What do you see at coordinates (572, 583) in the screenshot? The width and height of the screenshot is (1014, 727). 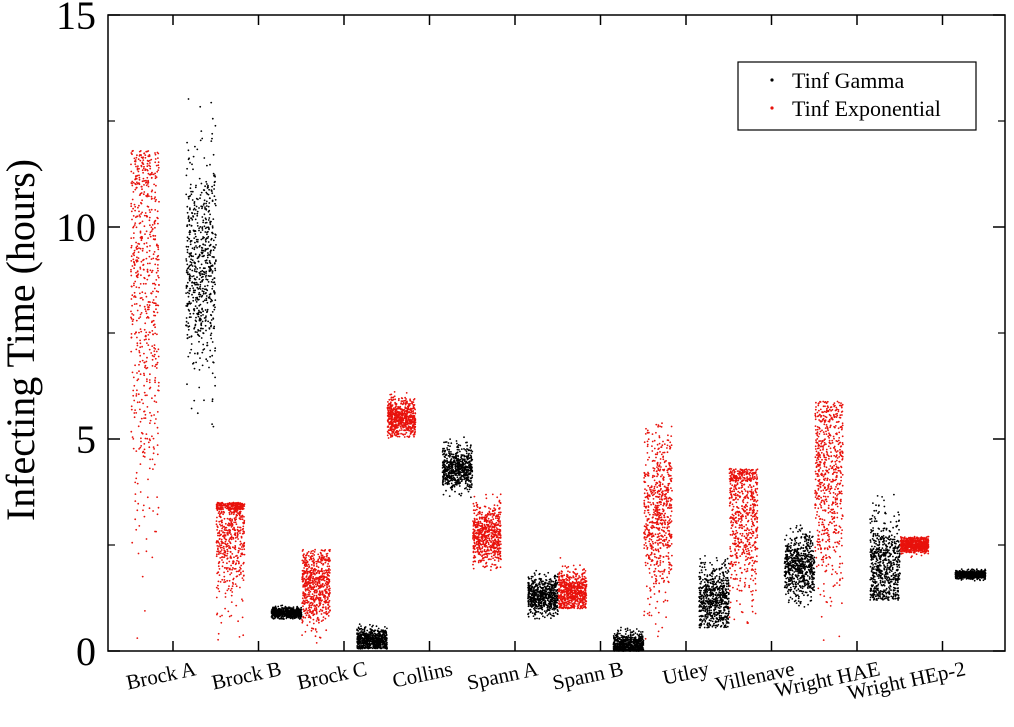 I see `series-exponential-points-spann-b` at bounding box center [572, 583].